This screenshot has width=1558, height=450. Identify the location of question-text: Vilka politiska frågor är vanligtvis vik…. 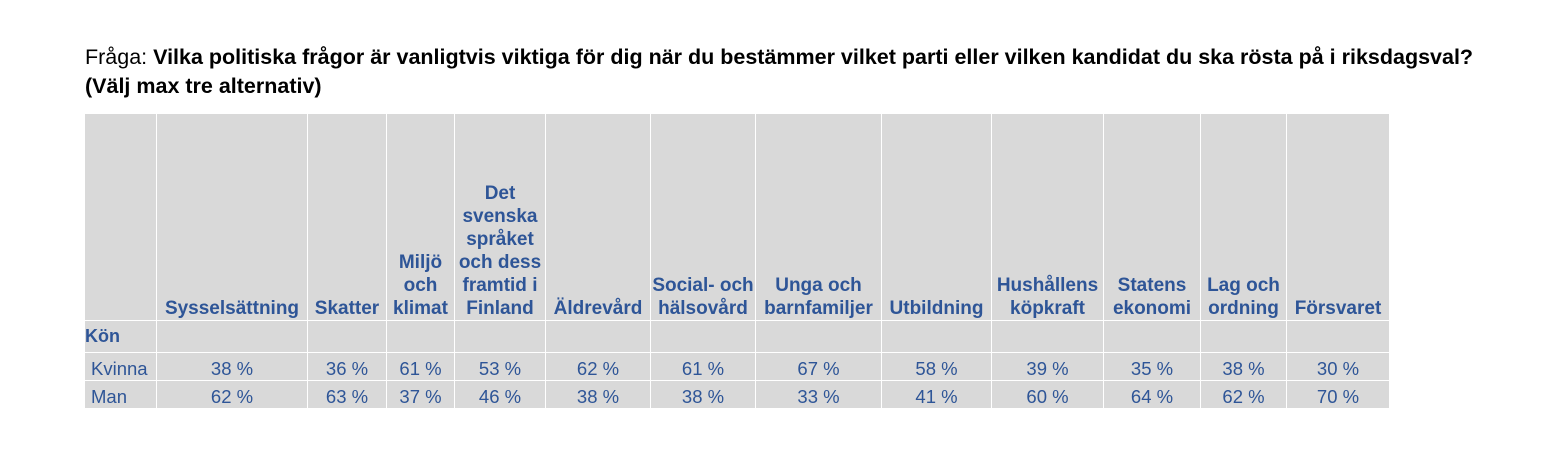
(779, 71).